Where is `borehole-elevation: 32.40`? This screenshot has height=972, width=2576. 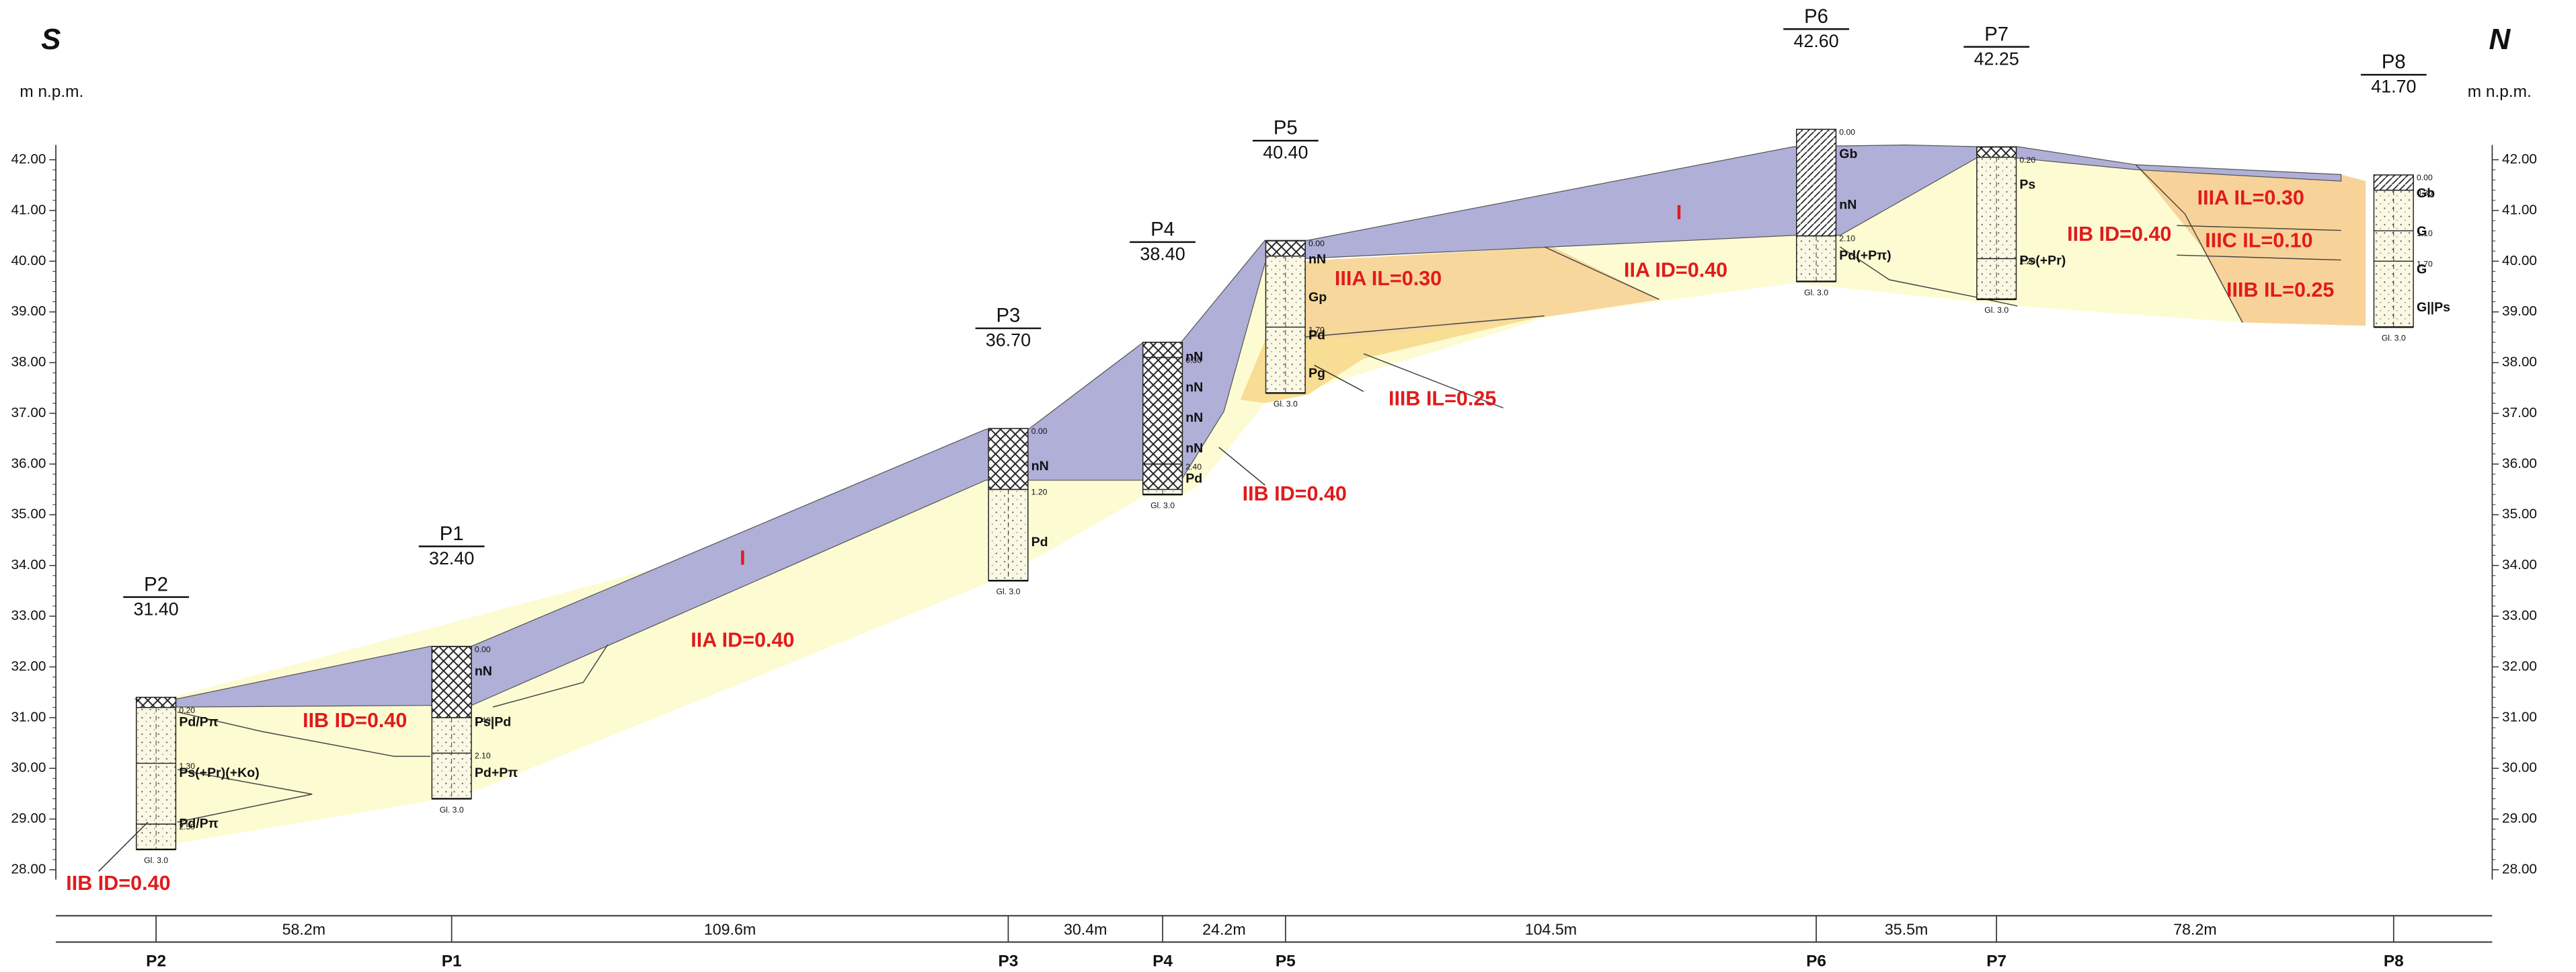 borehole-elevation: 32.40 is located at coordinates (452, 558).